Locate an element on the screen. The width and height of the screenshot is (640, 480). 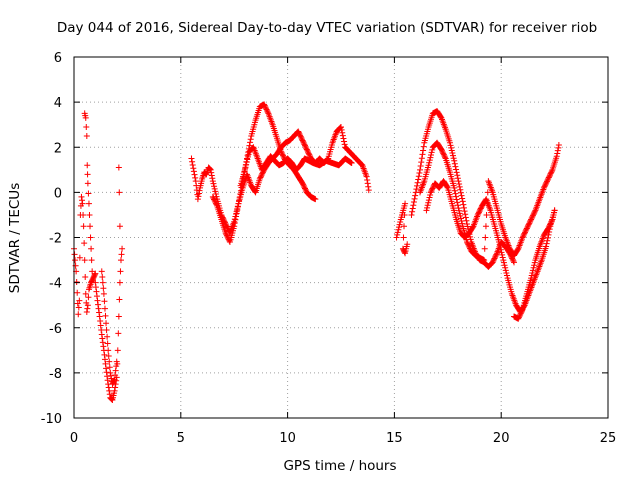
x-tick-label: 10 is located at coordinates (287, 438).